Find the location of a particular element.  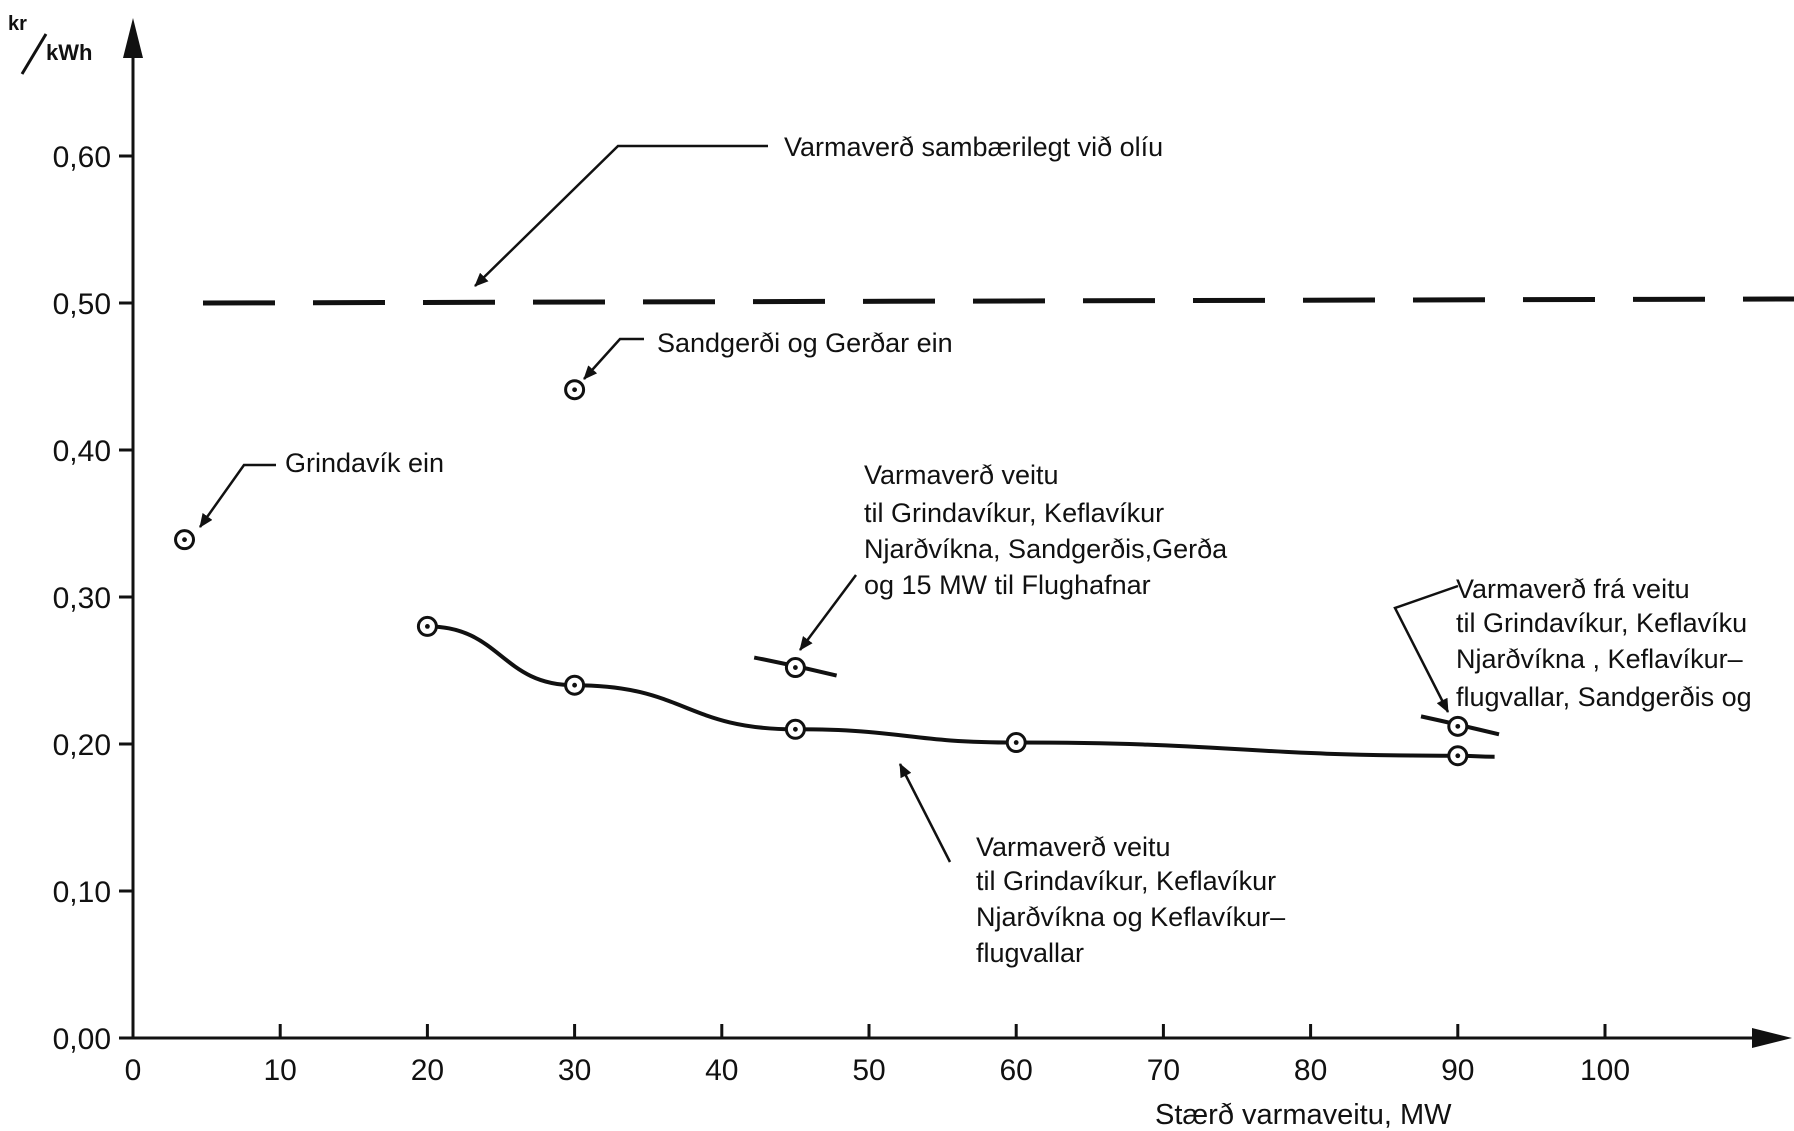

oil-reference-line is located at coordinates (998, 301).